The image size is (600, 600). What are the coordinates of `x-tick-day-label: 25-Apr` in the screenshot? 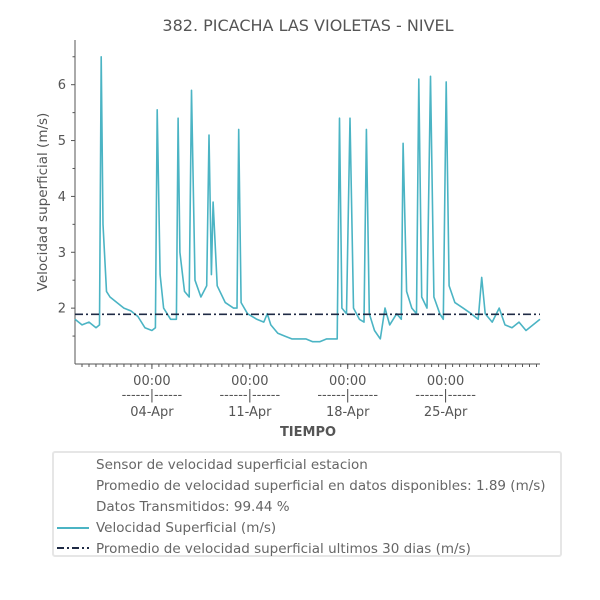 It's located at (446, 412).